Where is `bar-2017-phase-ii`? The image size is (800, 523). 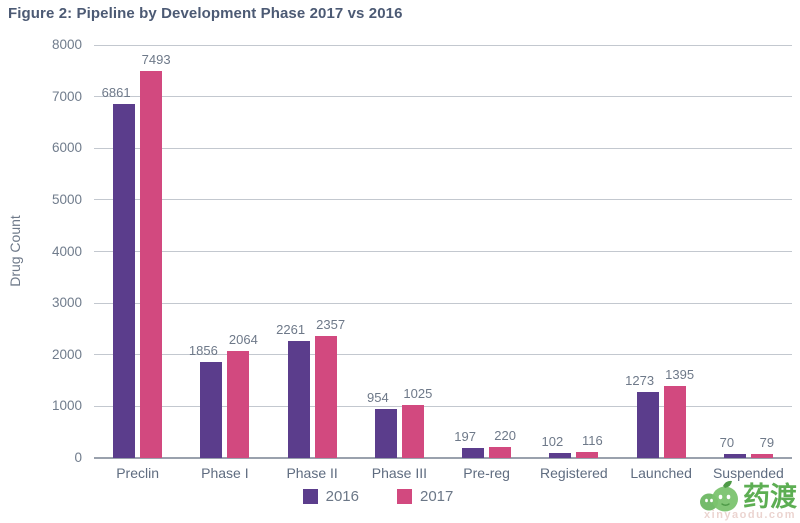
bar-2017-phase-ii is located at coordinates (325, 397).